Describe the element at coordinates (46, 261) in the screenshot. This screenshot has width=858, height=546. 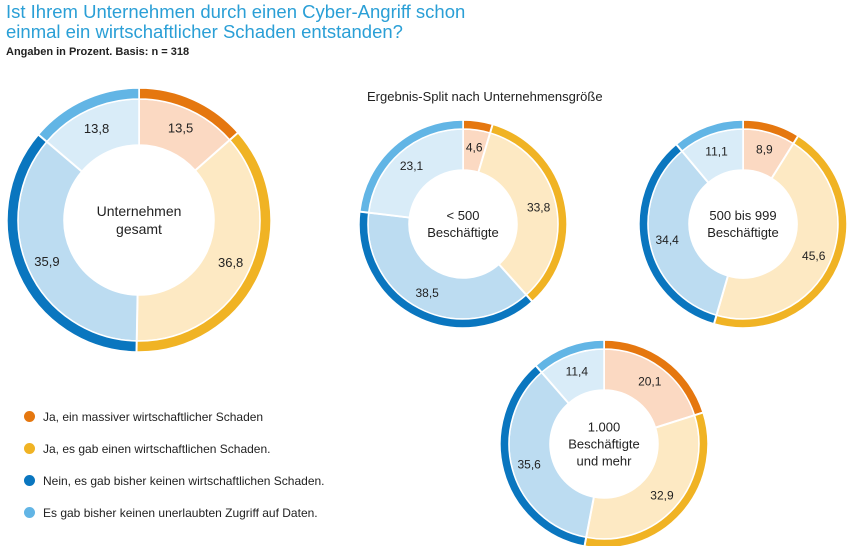
I see `data-label-no-damage: 35,9` at that location.